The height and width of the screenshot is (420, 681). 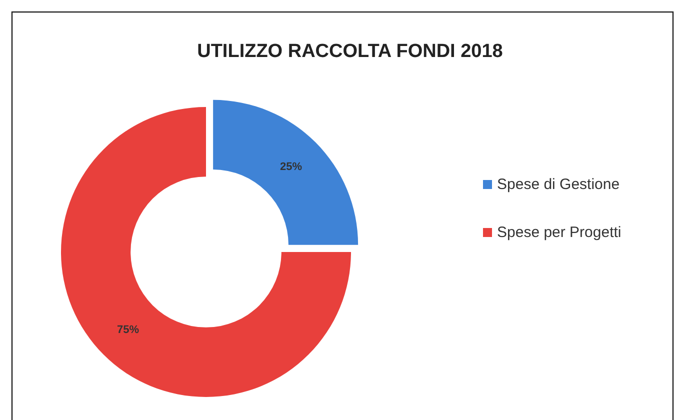 I want to click on legend-label: Spese di Gestione, so click(x=558, y=184).